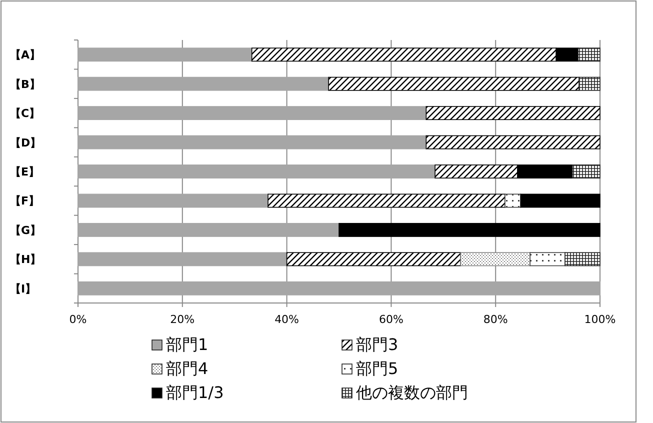 The width and height of the screenshot is (653, 423). I want to click on x-tick-label: 0%, so click(78, 319).